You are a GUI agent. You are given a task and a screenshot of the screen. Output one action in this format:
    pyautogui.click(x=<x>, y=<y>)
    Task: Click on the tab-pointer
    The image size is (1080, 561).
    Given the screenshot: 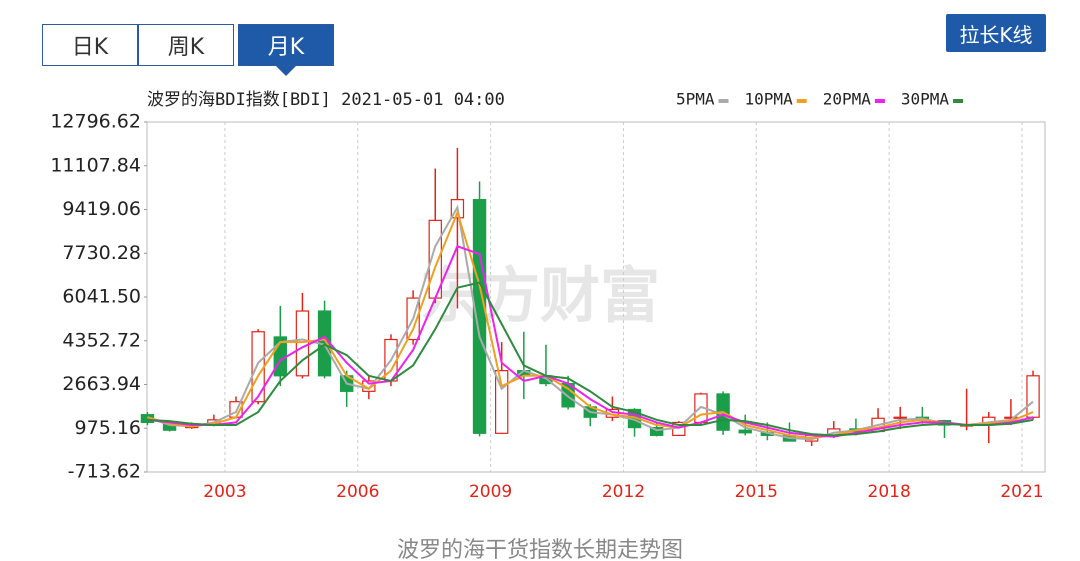 What is the action you would take?
    pyautogui.click(x=286, y=71)
    